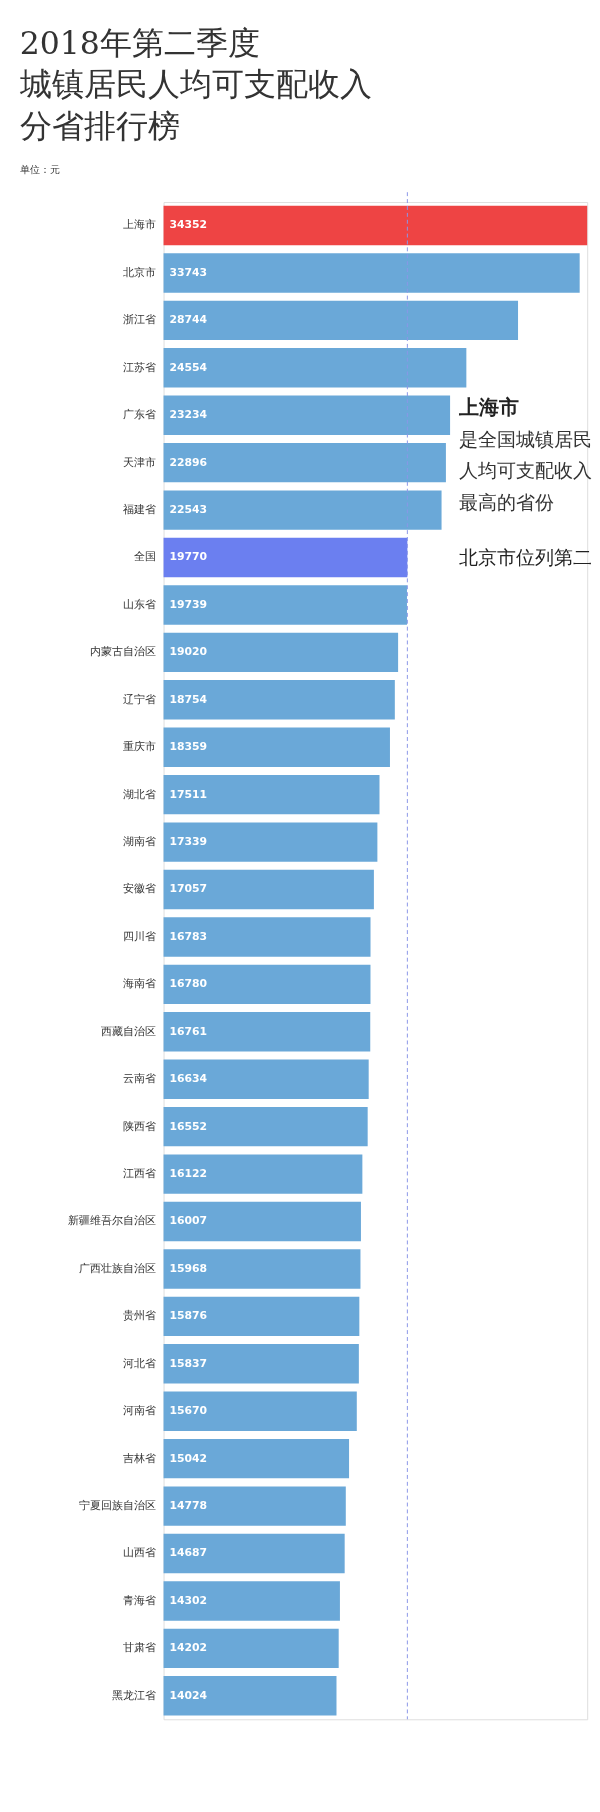  Describe the element at coordinates (188, 747) in the screenshot. I see `data-label: 18359` at that location.